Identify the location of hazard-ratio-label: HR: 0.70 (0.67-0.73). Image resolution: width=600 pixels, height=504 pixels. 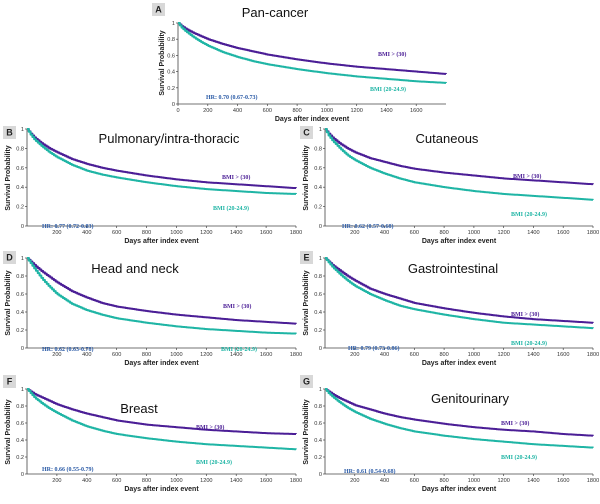
(232, 97).